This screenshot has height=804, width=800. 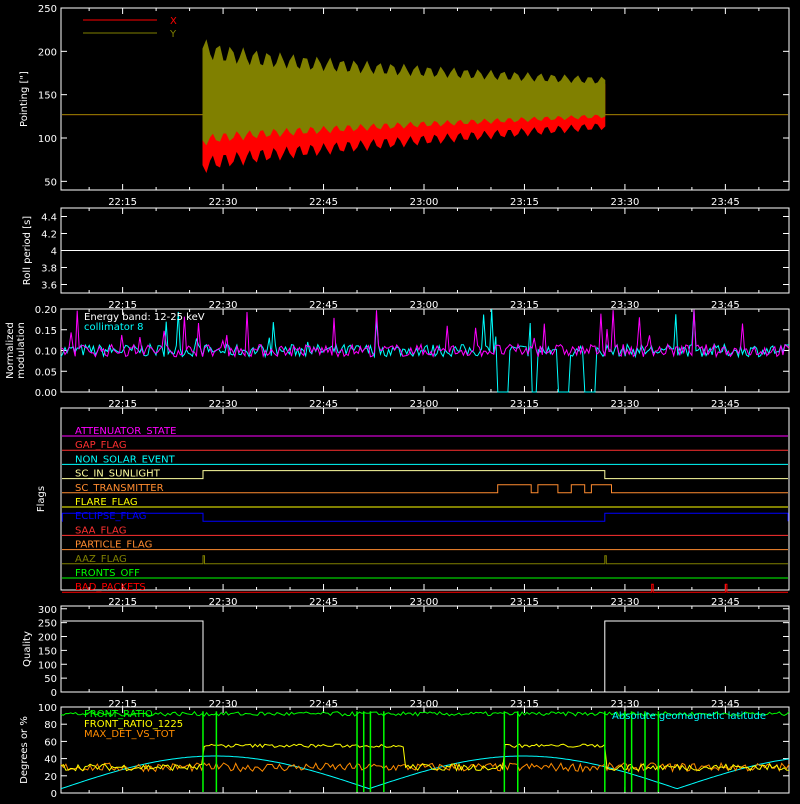 What do you see at coordinates (46, 310) in the screenshot?
I see `modulation-ytick-label: 0.20` at bounding box center [46, 310].